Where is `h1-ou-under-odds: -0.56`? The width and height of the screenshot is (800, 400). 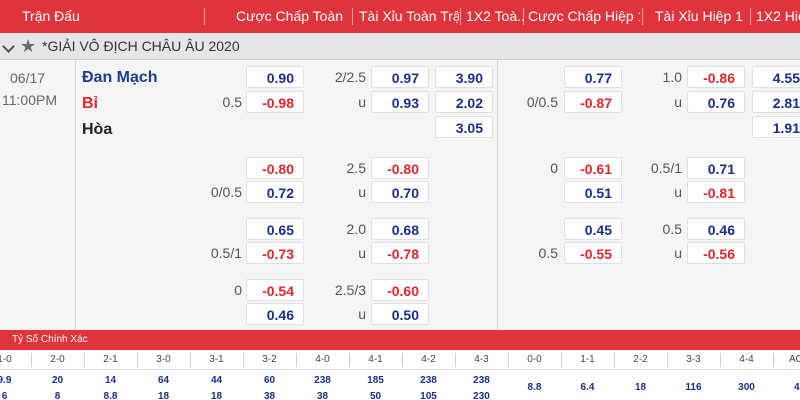
h1-ou-under-odds: -0.56 is located at coordinates (716, 253).